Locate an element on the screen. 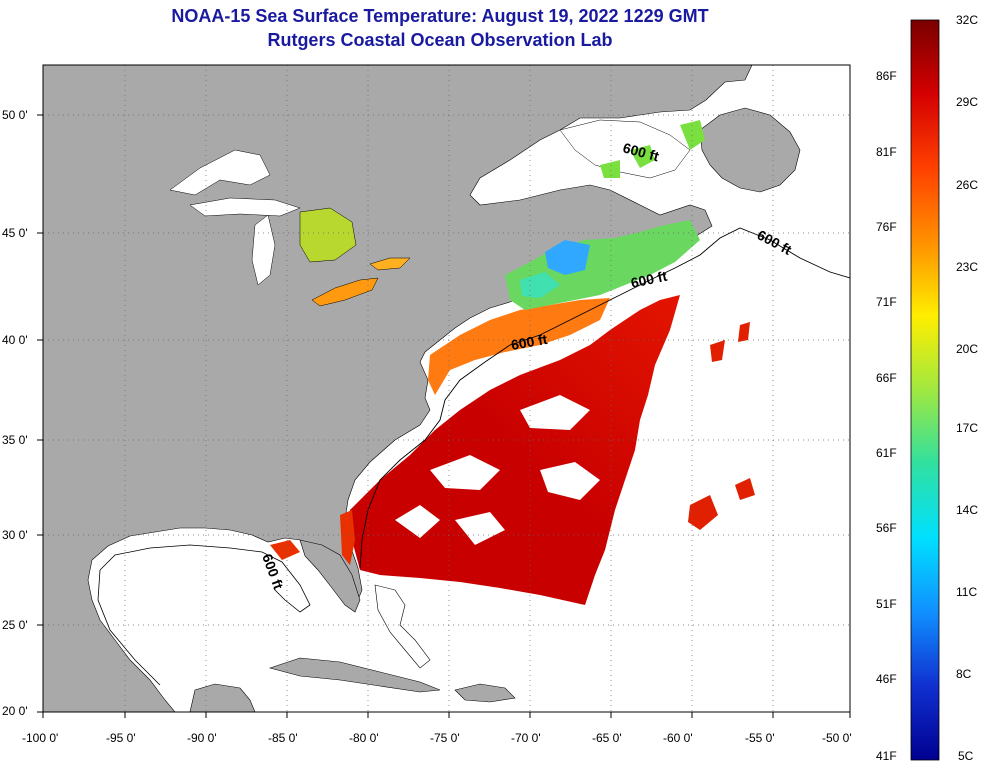  sst-open-ocean-patches is located at coordinates (721, 426).